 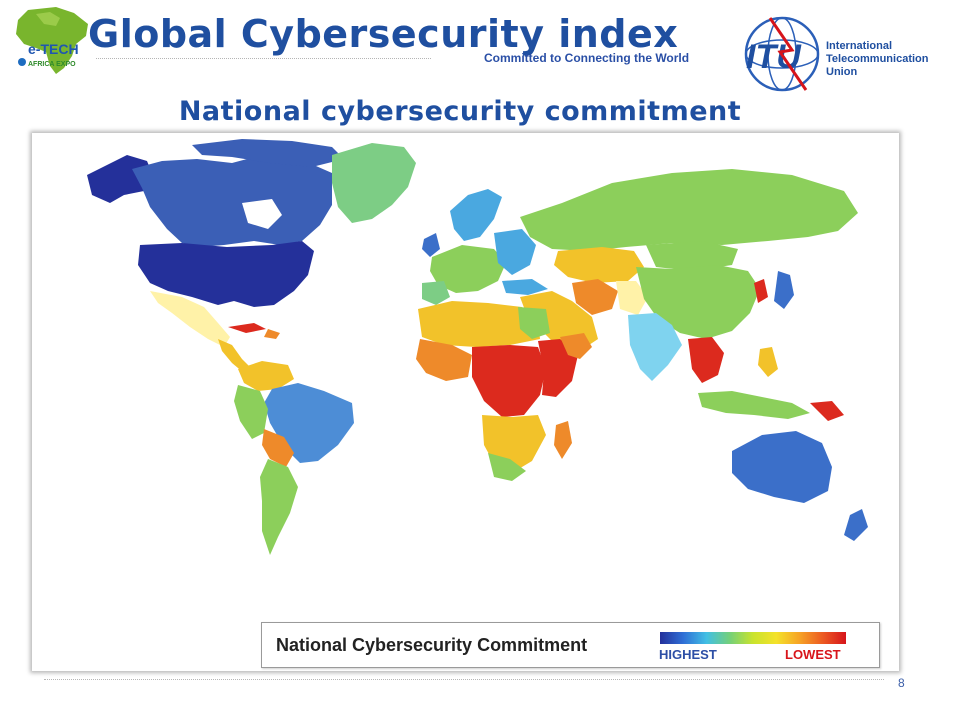 I want to click on itu-name-line-1: International, so click(x=859, y=46).